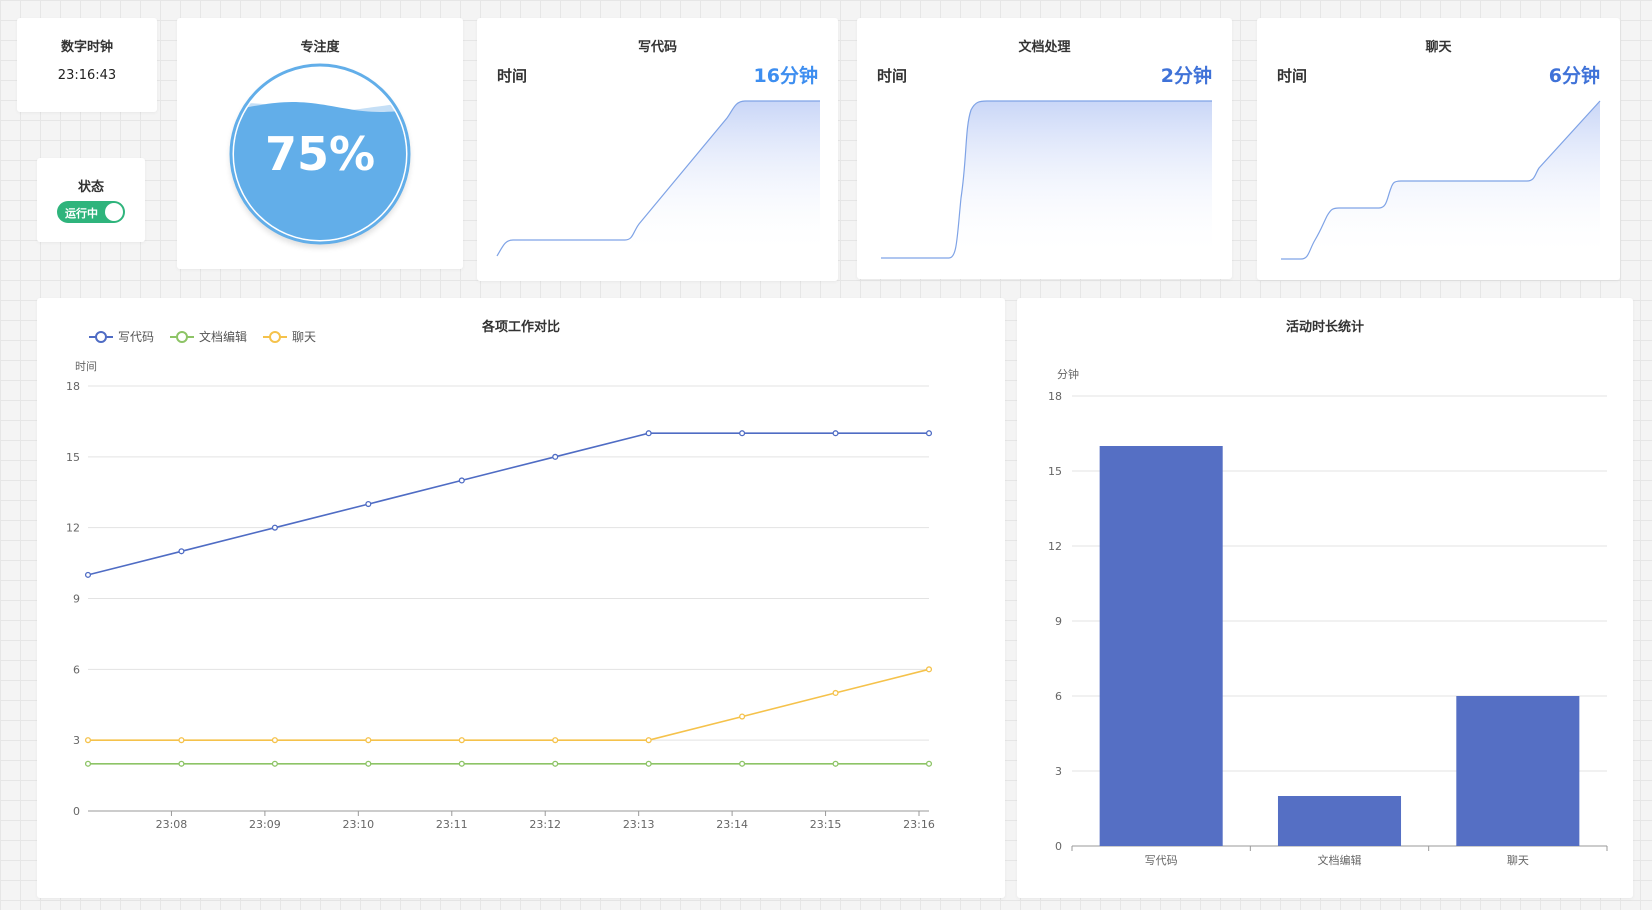 This screenshot has width=1652, height=910. What do you see at coordinates (520, 327) in the screenshot?
I see `line-chart-title: 各项工作对比` at bounding box center [520, 327].